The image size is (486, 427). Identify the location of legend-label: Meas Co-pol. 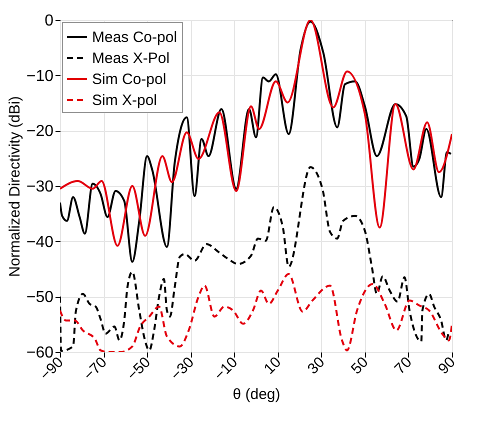
(135, 37).